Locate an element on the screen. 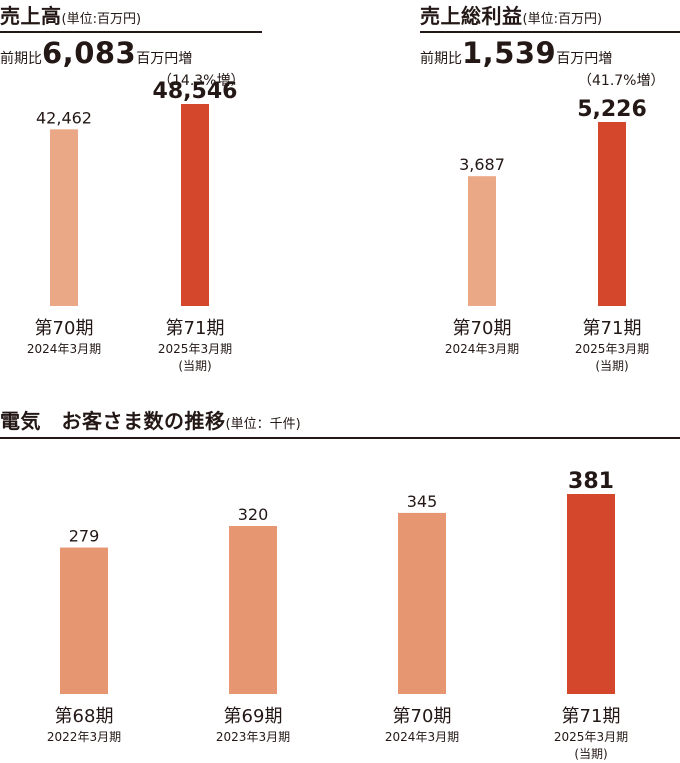  data-label: 48,546 is located at coordinates (195, 91).